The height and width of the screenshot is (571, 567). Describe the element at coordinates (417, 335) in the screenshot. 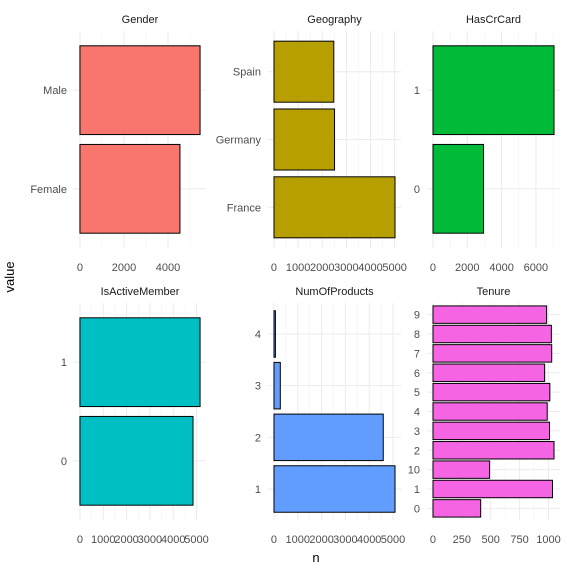

I see `y-tick-label: 8` at that location.